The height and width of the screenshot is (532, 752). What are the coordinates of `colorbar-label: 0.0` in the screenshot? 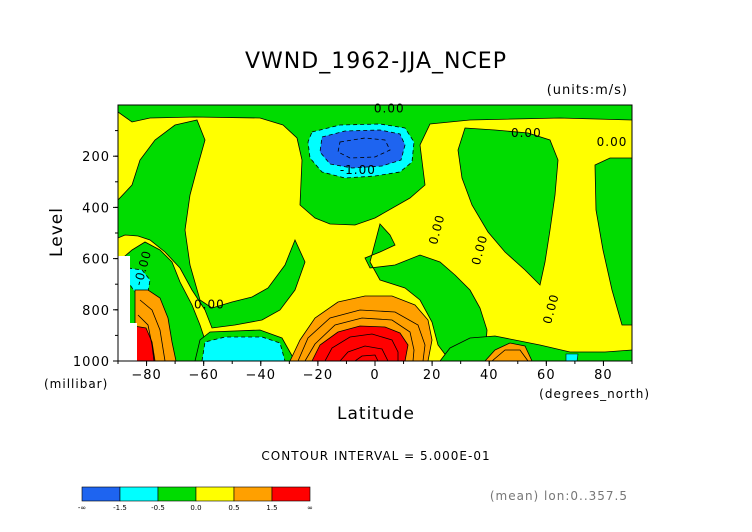 It's located at (195, 508).